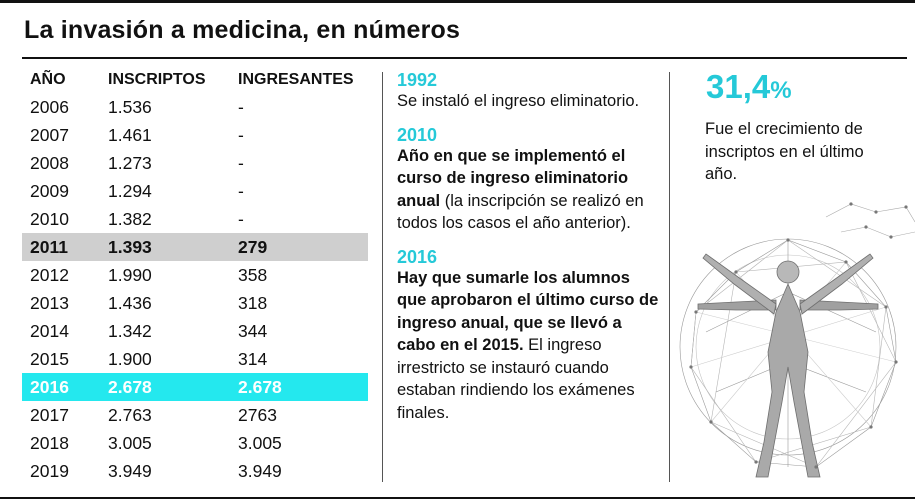 The height and width of the screenshot is (502, 915). I want to click on table-row: 2007 1.461 -, so click(195, 135).